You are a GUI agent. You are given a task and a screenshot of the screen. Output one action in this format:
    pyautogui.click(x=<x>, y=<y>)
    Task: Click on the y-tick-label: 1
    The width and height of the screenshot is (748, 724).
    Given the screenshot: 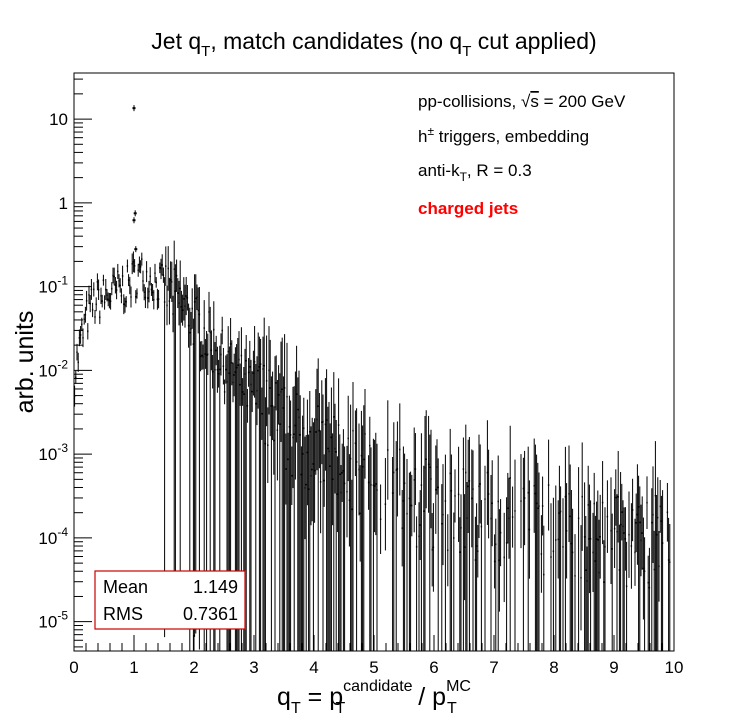 What is the action you would take?
    pyautogui.click(x=63, y=203)
    